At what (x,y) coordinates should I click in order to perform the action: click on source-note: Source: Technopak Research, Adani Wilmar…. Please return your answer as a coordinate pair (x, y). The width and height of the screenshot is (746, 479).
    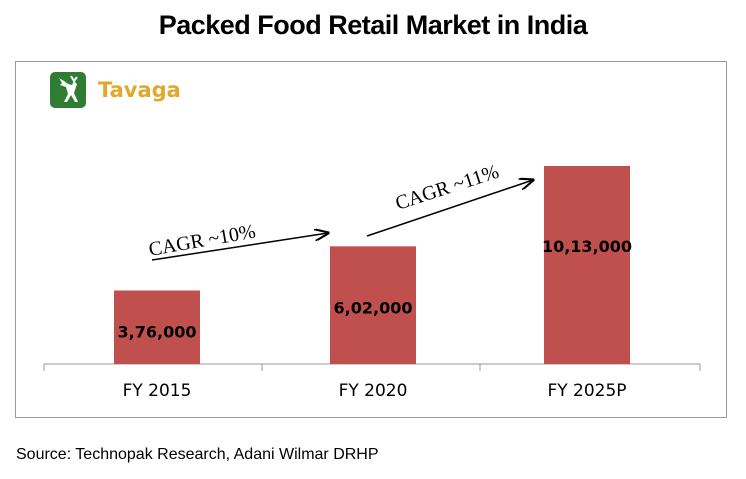
    Looking at the image, I should click on (197, 454).